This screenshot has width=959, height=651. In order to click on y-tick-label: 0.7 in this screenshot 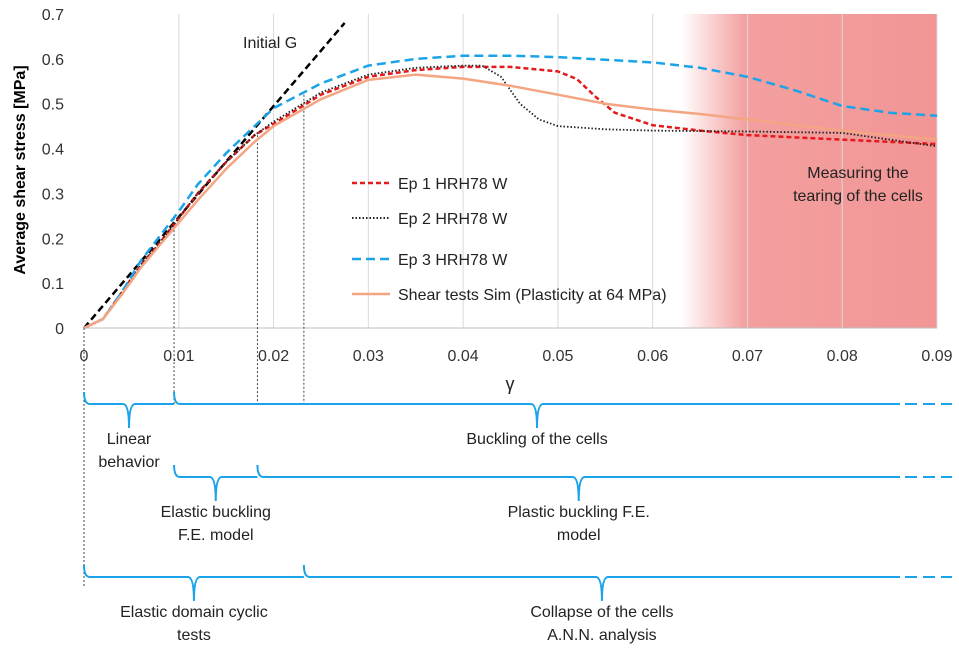, I will do `click(53, 15)`.